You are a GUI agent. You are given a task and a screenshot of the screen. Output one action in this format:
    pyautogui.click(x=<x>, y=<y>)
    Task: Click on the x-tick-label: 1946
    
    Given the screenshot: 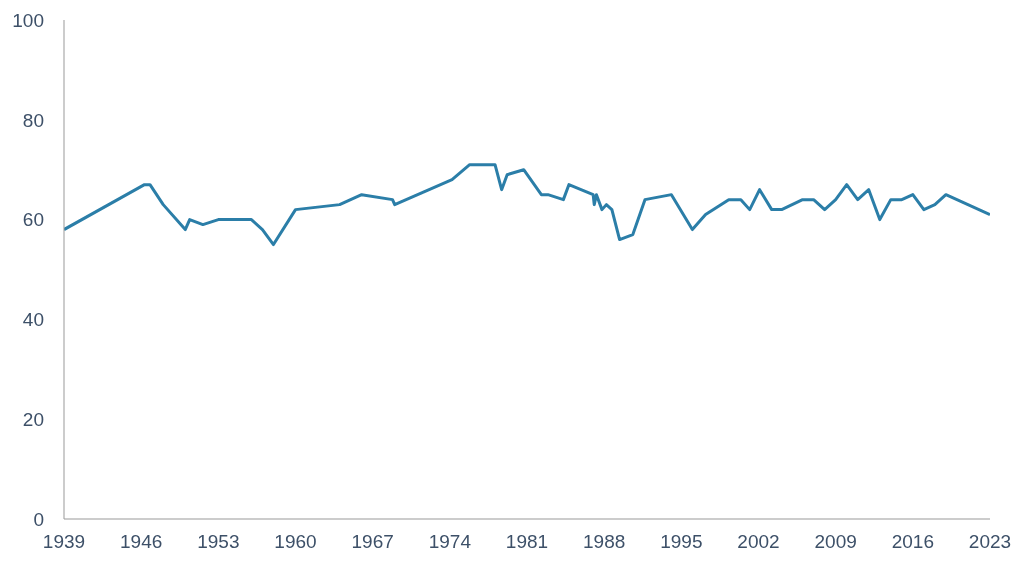 What is the action you would take?
    pyautogui.click(x=141, y=542)
    